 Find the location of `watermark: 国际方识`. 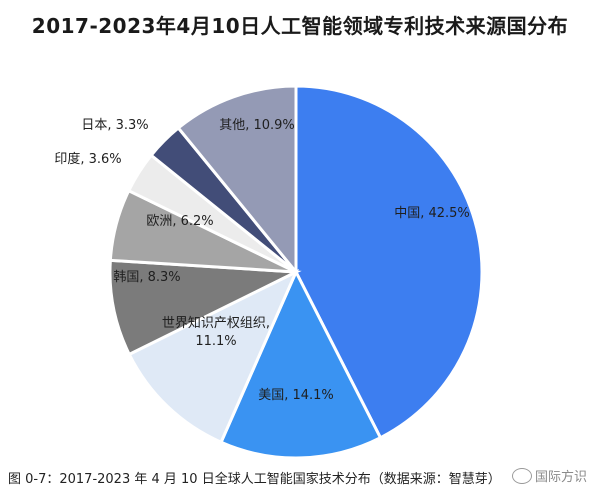

watermark: 国际方识 is located at coordinates (549, 475).